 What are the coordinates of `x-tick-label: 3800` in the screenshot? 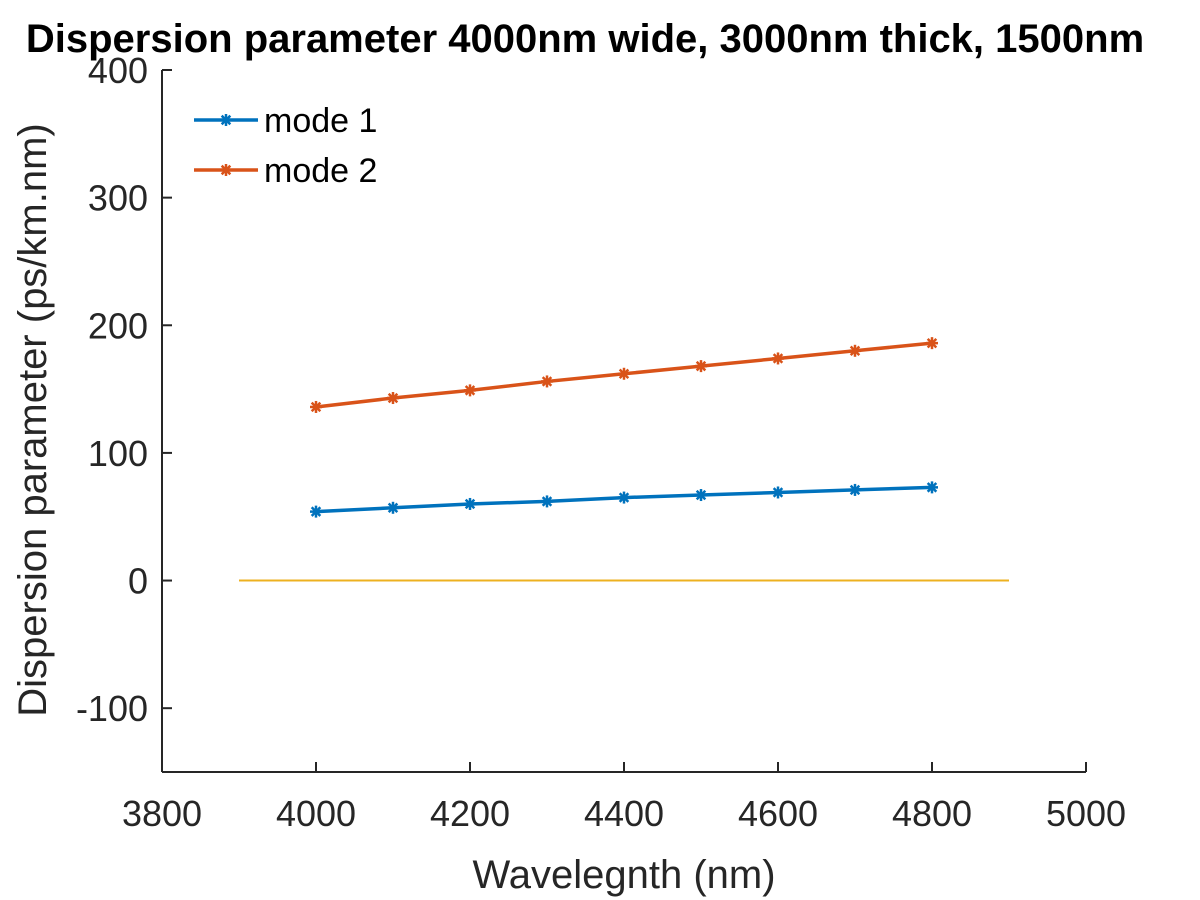 It's located at (162, 813).